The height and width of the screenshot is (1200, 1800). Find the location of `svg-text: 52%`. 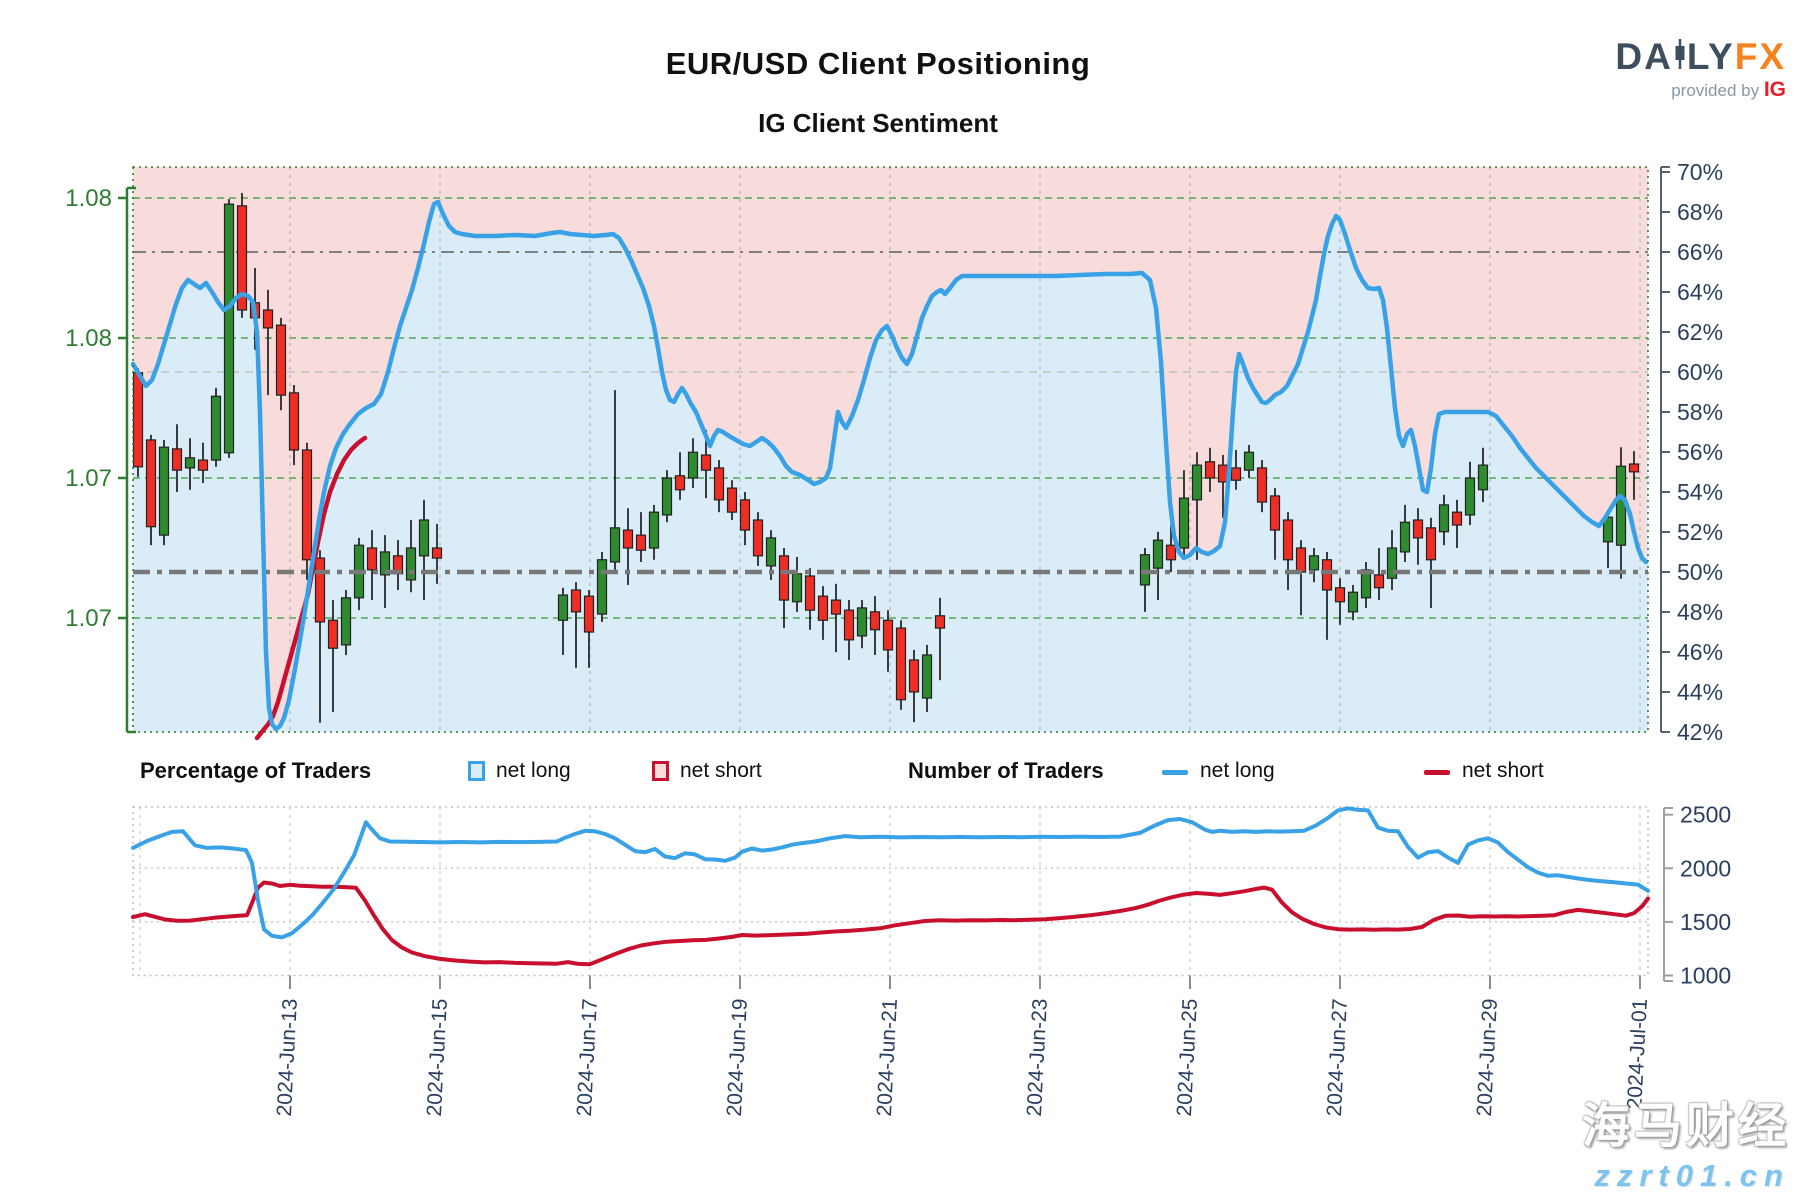

svg-text: 52% is located at coordinates (1700, 532).